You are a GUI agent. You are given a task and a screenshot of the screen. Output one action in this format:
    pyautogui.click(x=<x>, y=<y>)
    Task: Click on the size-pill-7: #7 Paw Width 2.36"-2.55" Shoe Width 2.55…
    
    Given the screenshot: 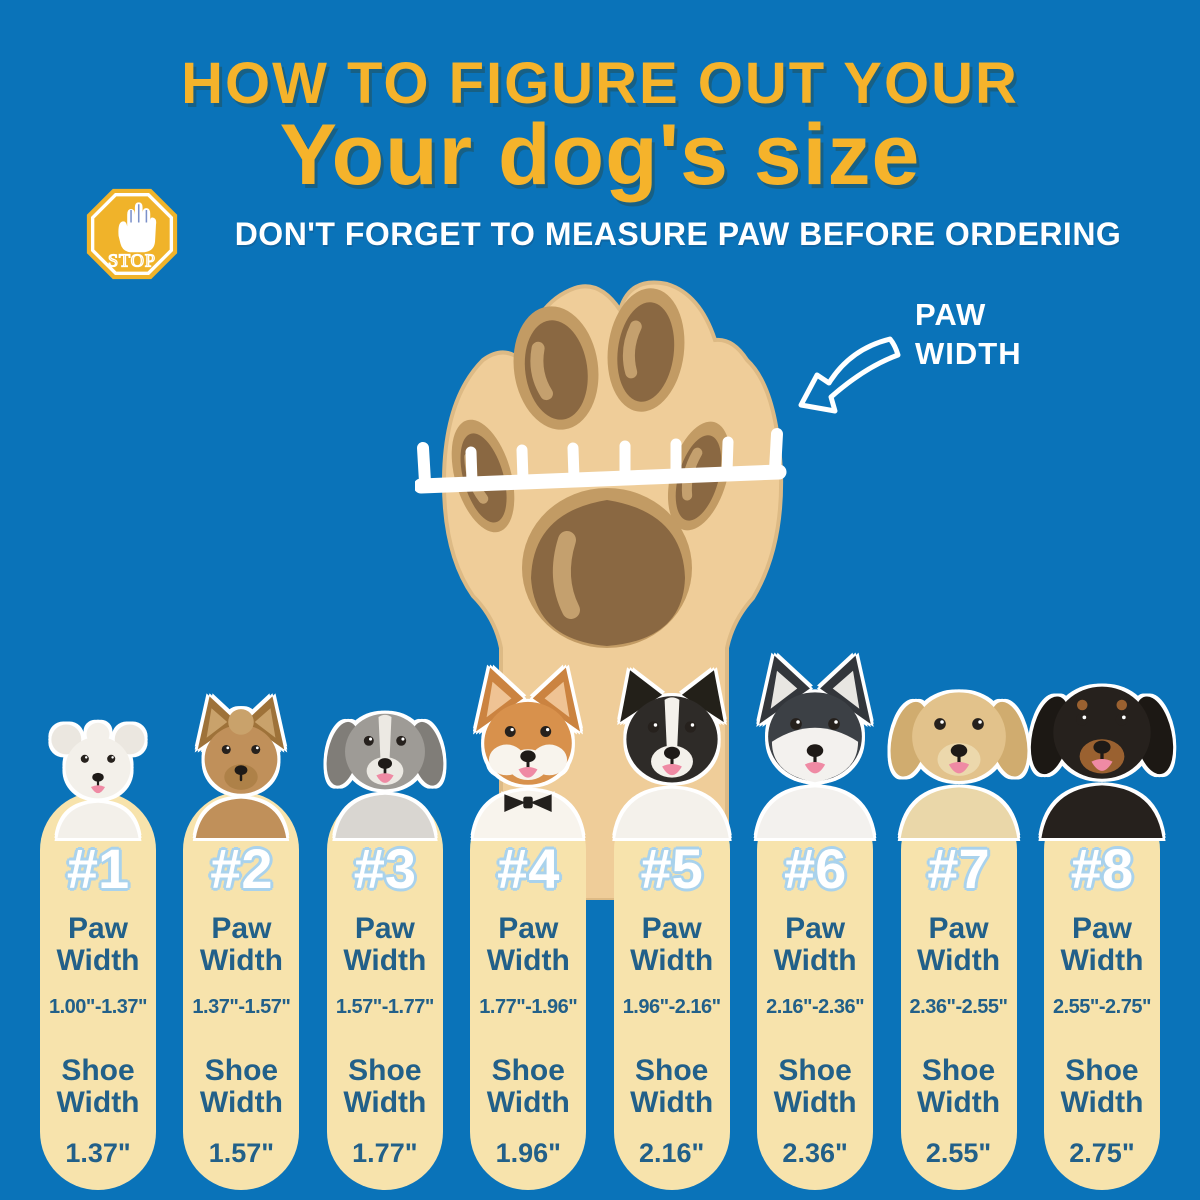 What is the action you would take?
    pyautogui.click(x=958, y=991)
    